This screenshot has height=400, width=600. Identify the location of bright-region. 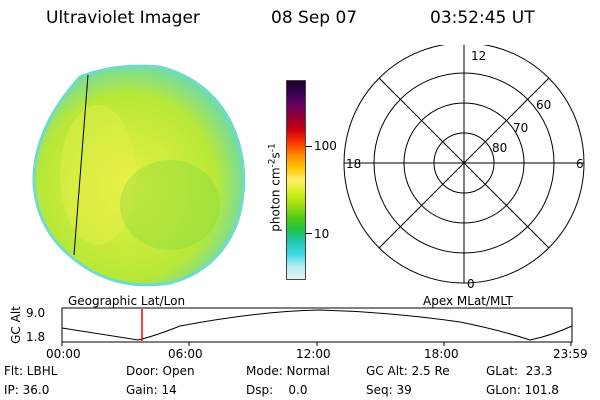
(98, 175).